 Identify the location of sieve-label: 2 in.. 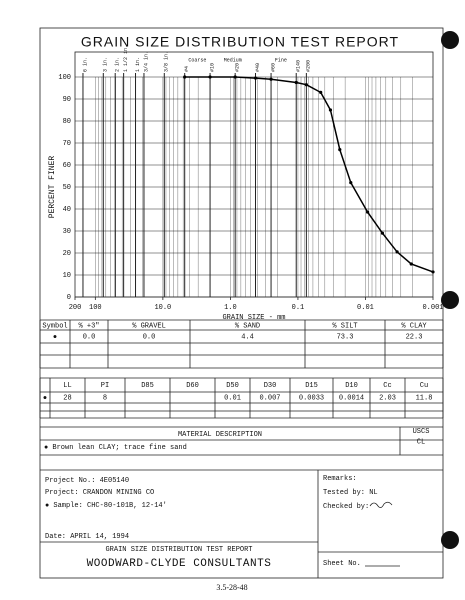
(118, 64).